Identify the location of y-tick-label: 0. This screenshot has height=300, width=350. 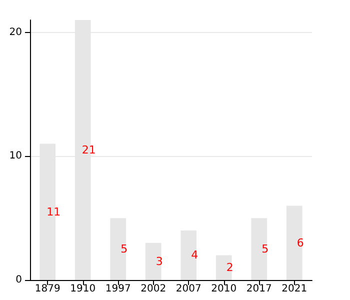
(19, 280).